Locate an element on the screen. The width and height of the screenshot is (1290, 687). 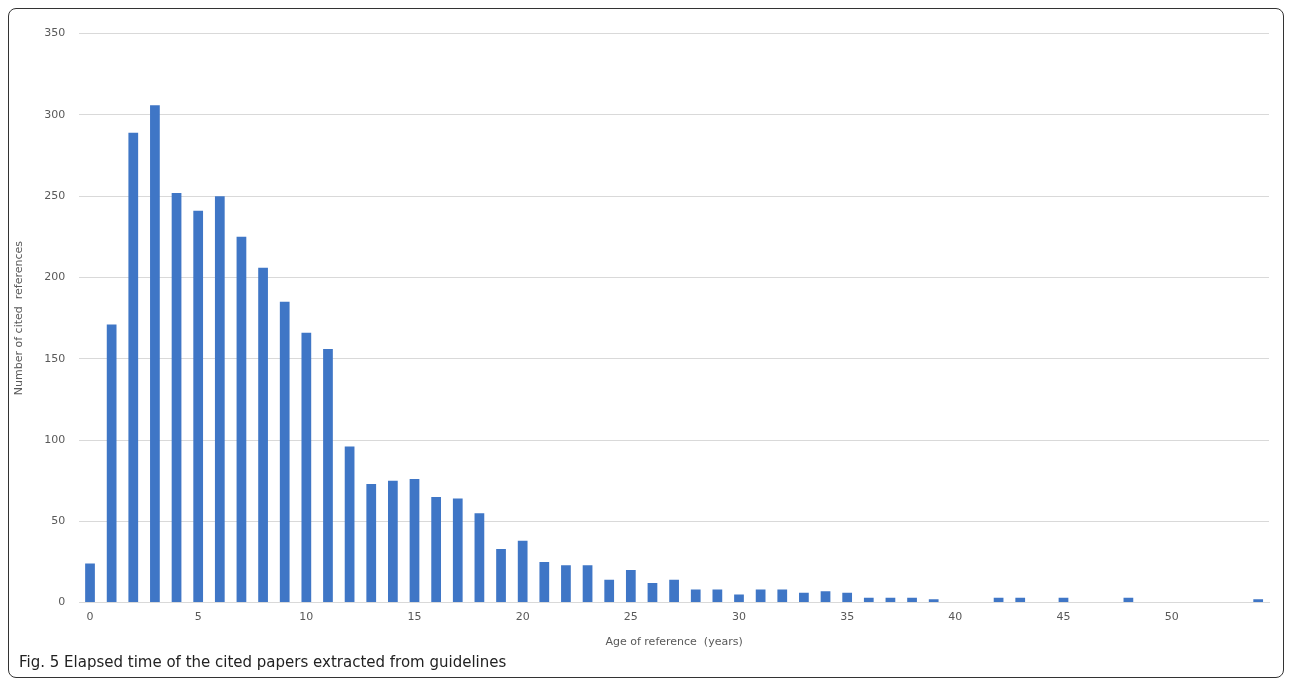
x-tick-label: 10 is located at coordinates (306, 617).